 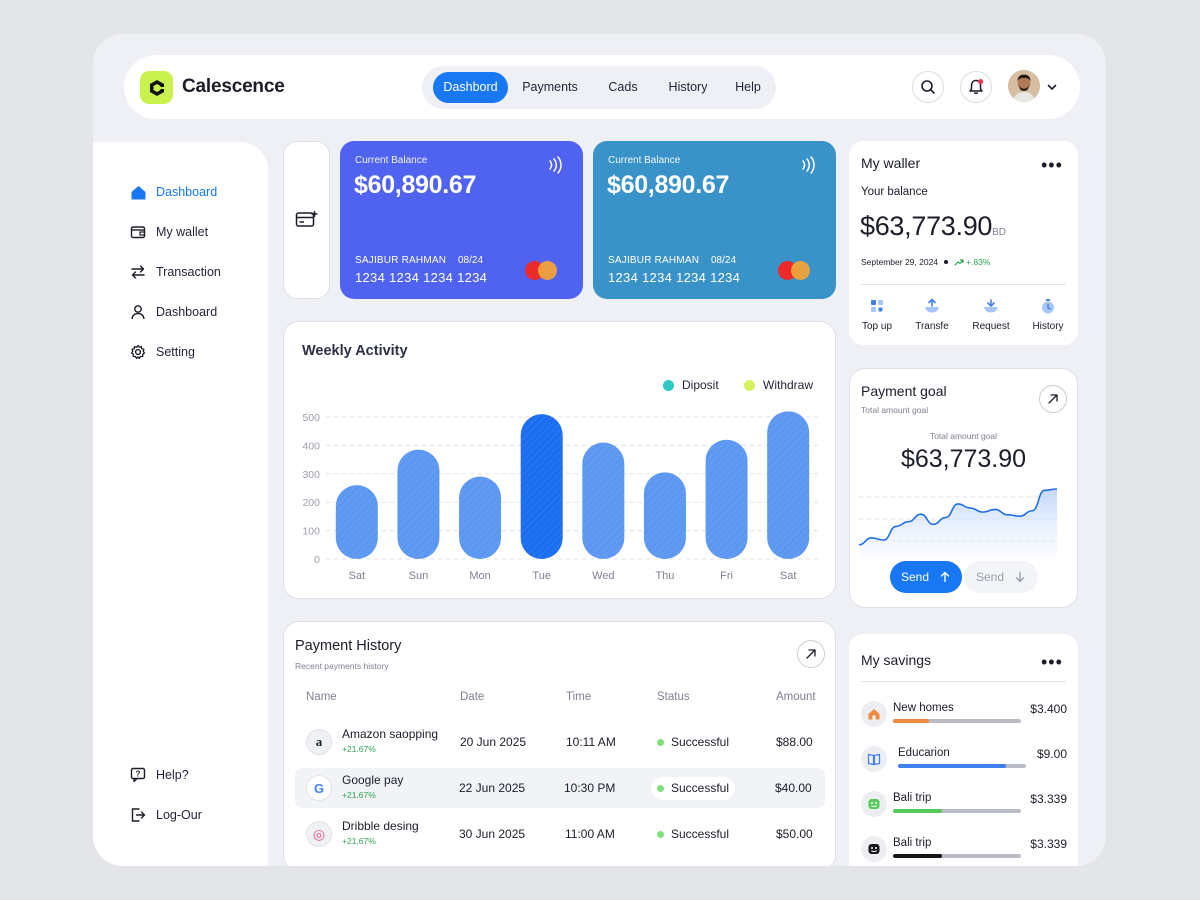 I want to click on wallet-date: September 29, 2024, so click(x=900, y=262).